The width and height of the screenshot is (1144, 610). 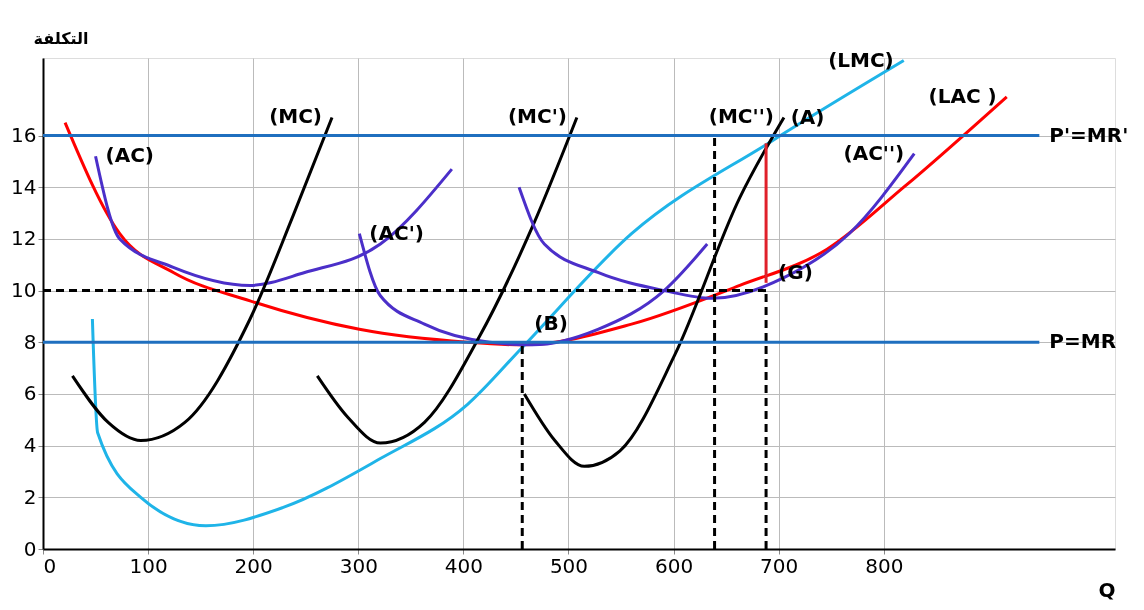 What do you see at coordinates (30, 548) in the screenshot?
I see `y-tick-label: 0` at bounding box center [30, 548].